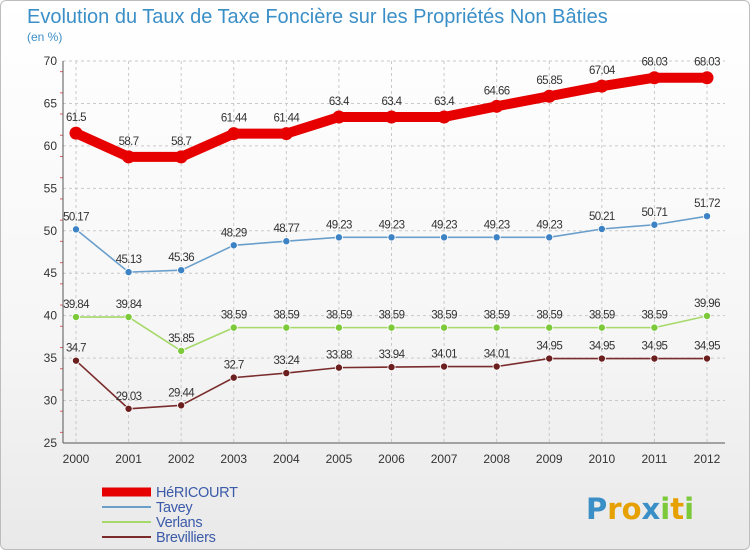  What do you see at coordinates (286, 459) in the screenshot?
I see `x-tick-label: 2004` at bounding box center [286, 459].